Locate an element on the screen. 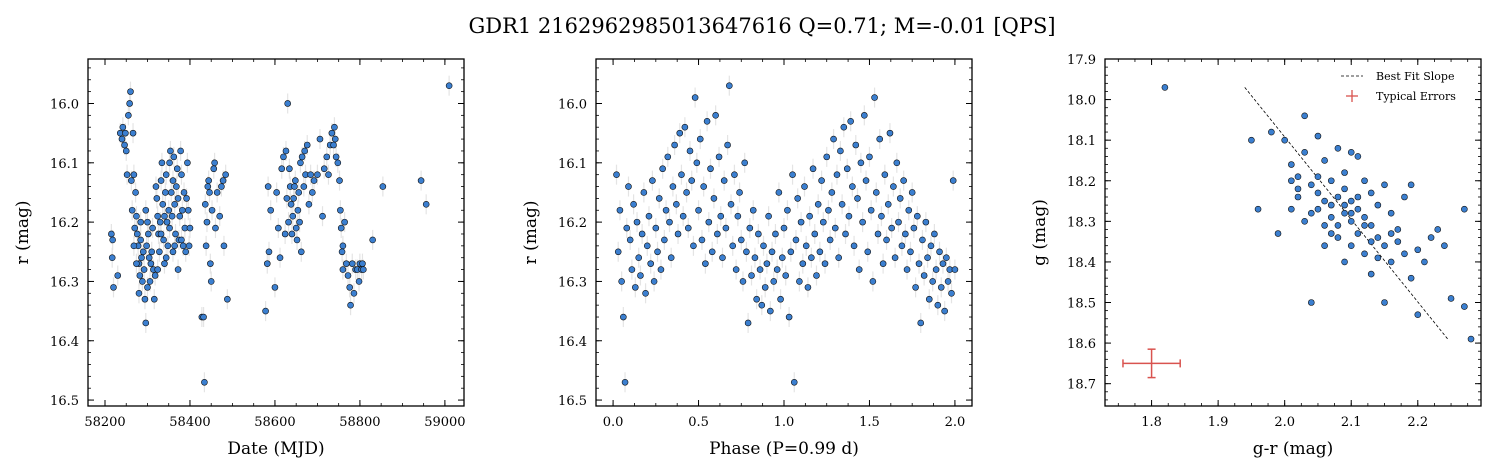 The height and width of the screenshot is (473, 1497). x-tick-label: 1.8 is located at coordinates (1151, 422).